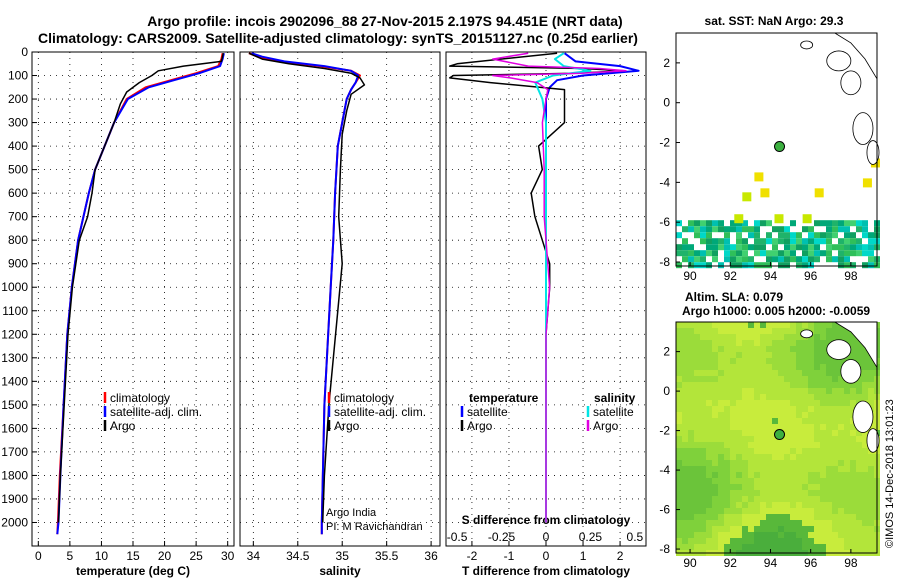 Image resolution: width=900 pixels, height=580 pixels. Describe the element at coordinates (780, 147) in the screenshot. I see `argo-float-marker` at that location.